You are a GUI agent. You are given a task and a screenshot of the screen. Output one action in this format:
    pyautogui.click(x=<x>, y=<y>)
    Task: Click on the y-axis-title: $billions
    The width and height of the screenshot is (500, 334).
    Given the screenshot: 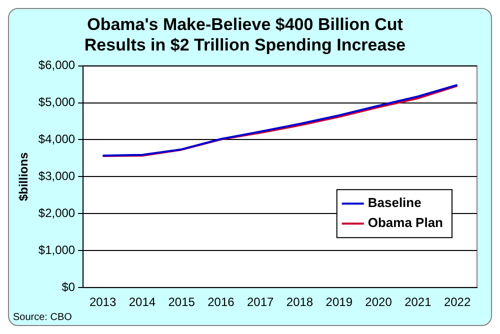 What is the action you would take?
    pyautogui.click(x=23, y=177)
    